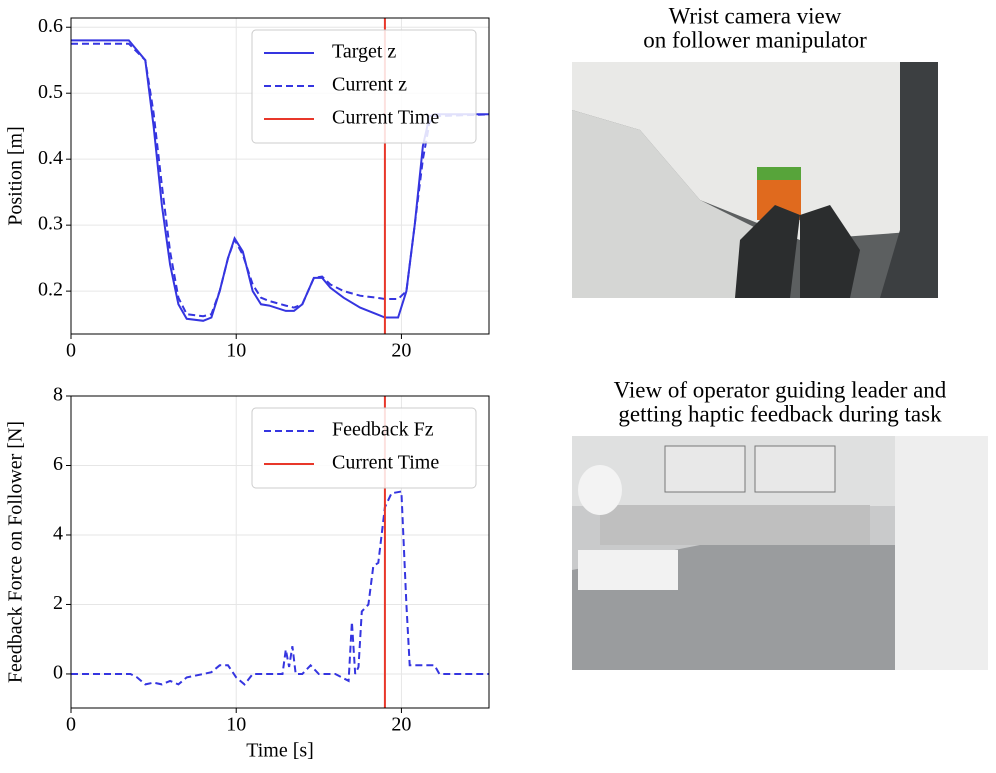  I want to click on image-title: getting haptic feedback during task, so click(780, 413).